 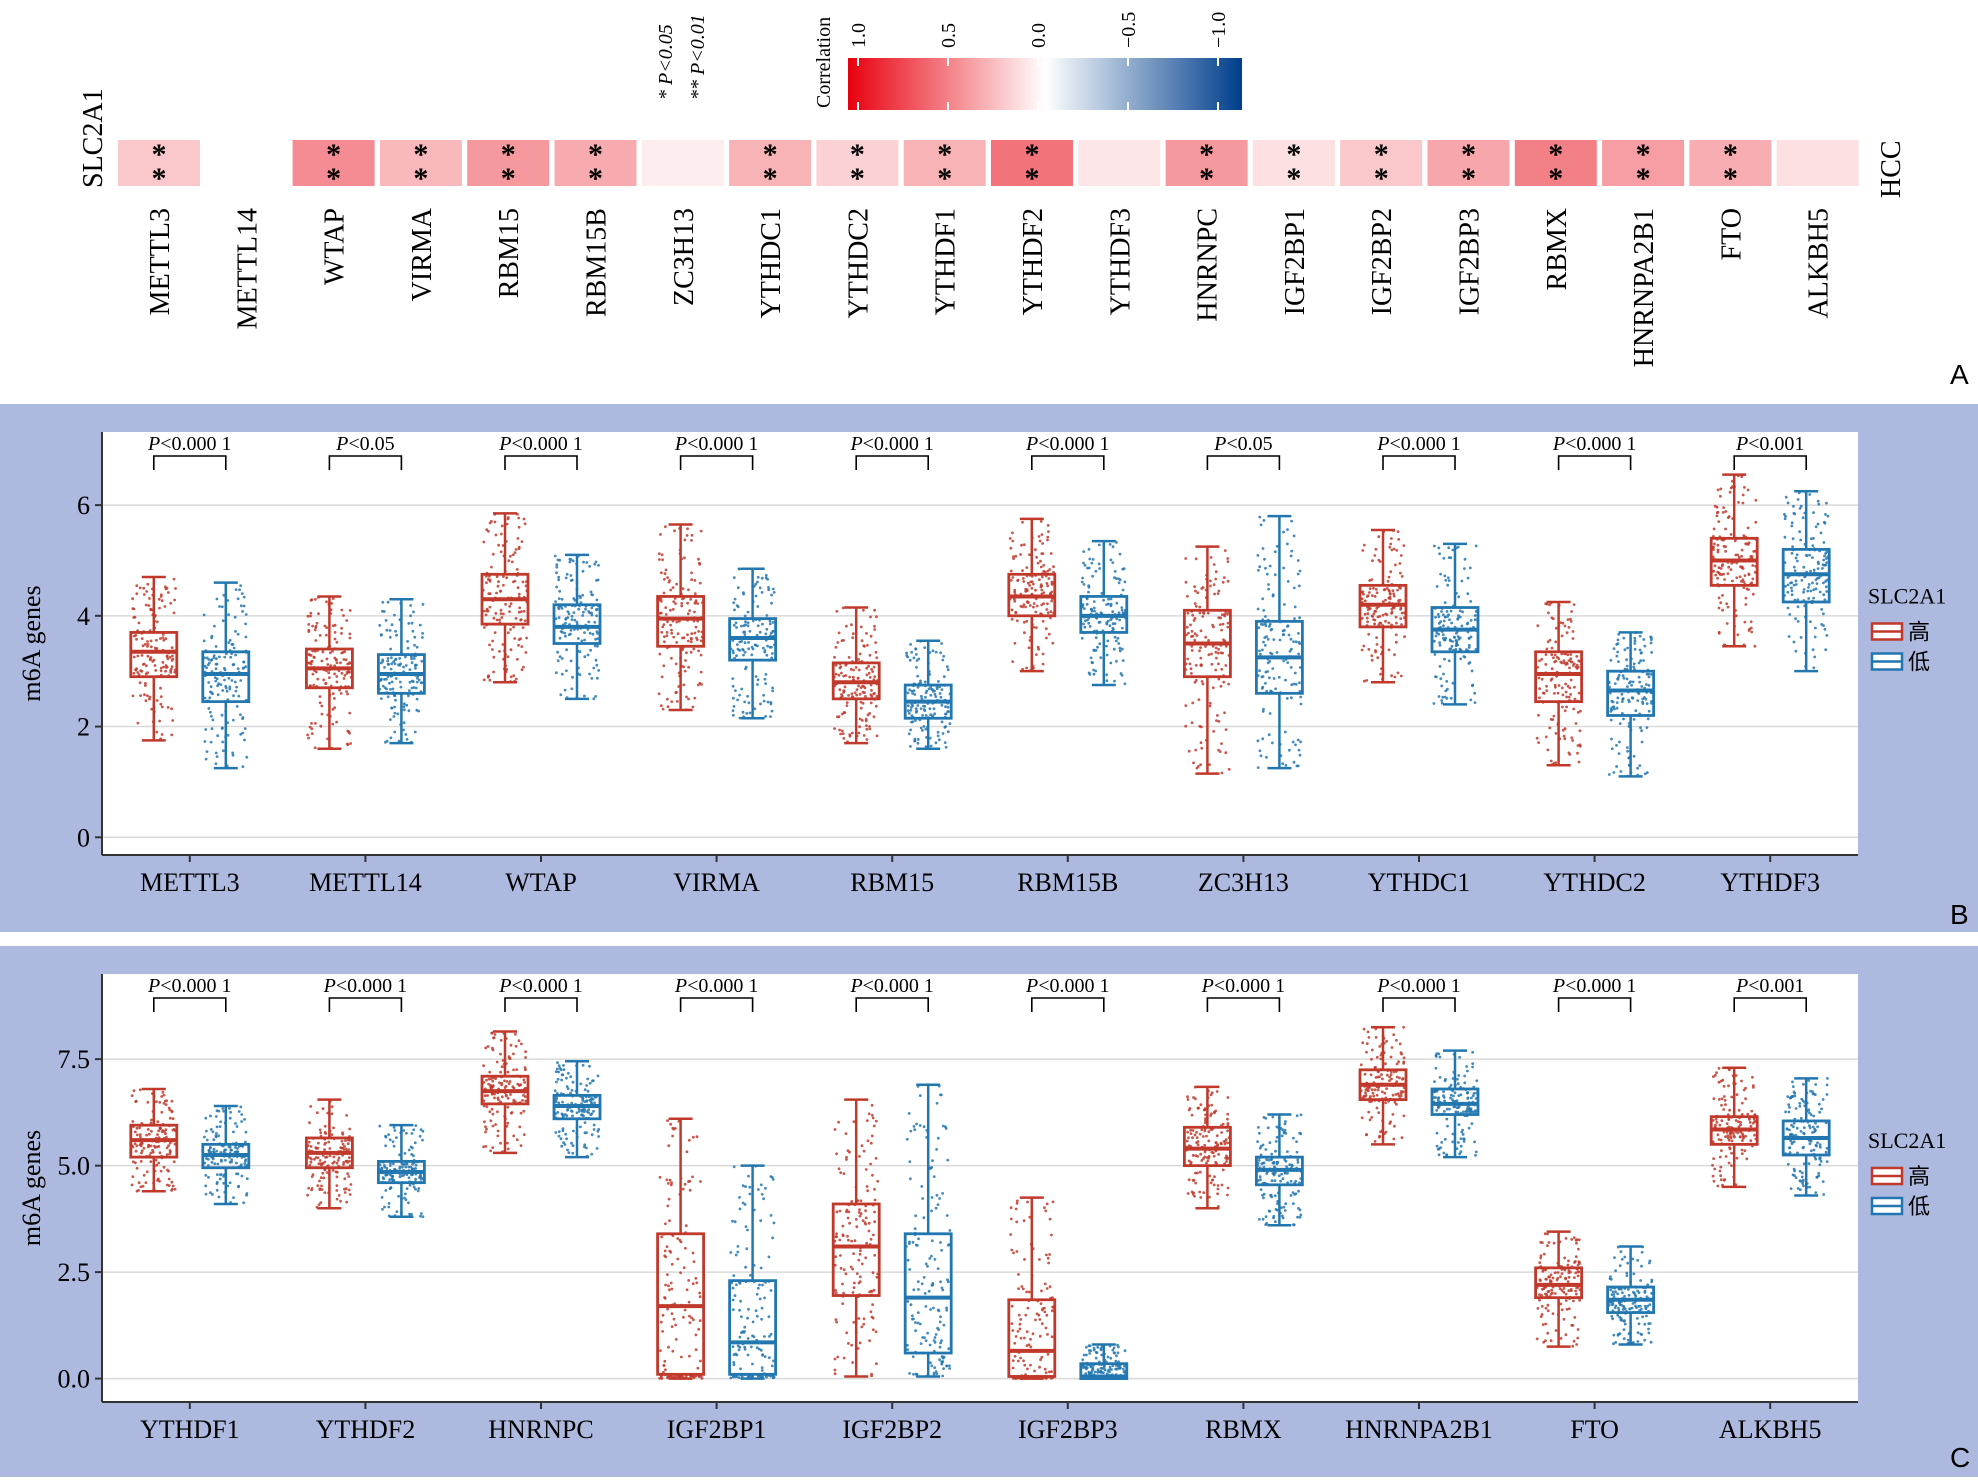 I want to click on x-tick-label: ZC3H13, so click(x=1243, y=882).